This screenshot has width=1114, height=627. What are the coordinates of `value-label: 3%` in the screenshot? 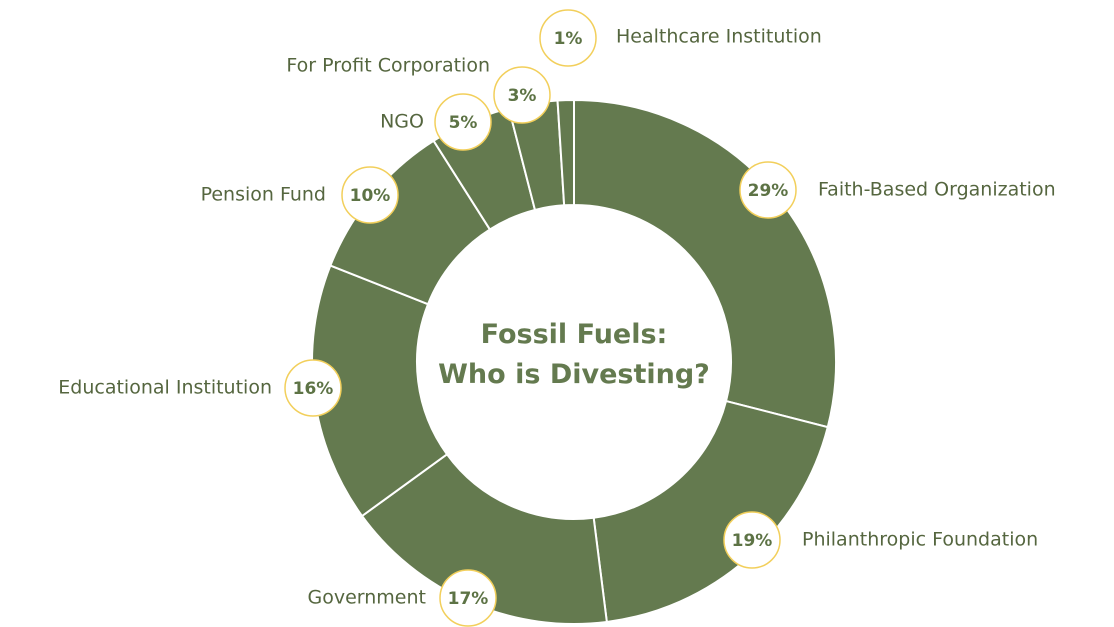 It's located at (522, 96).